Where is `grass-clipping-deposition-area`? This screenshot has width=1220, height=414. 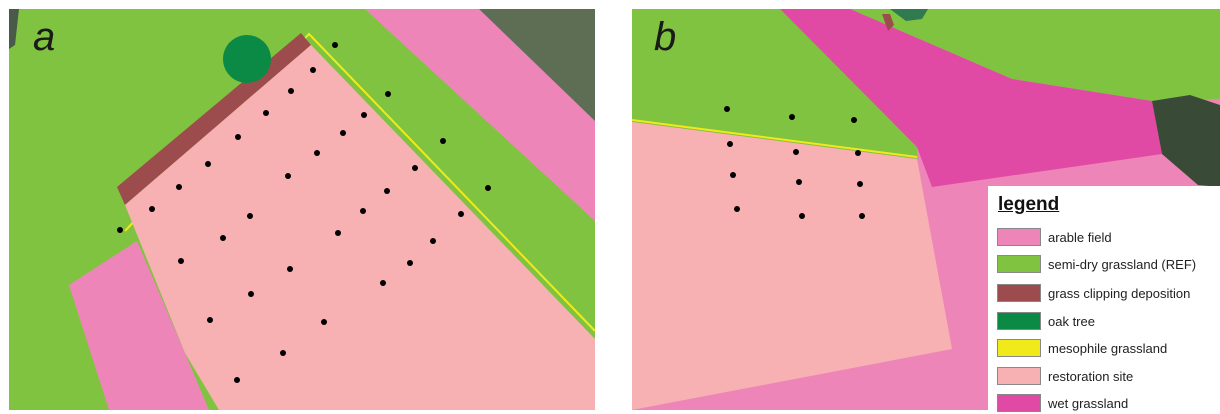
grass-clipping-deposition-area is located at coordinates (888, 22).